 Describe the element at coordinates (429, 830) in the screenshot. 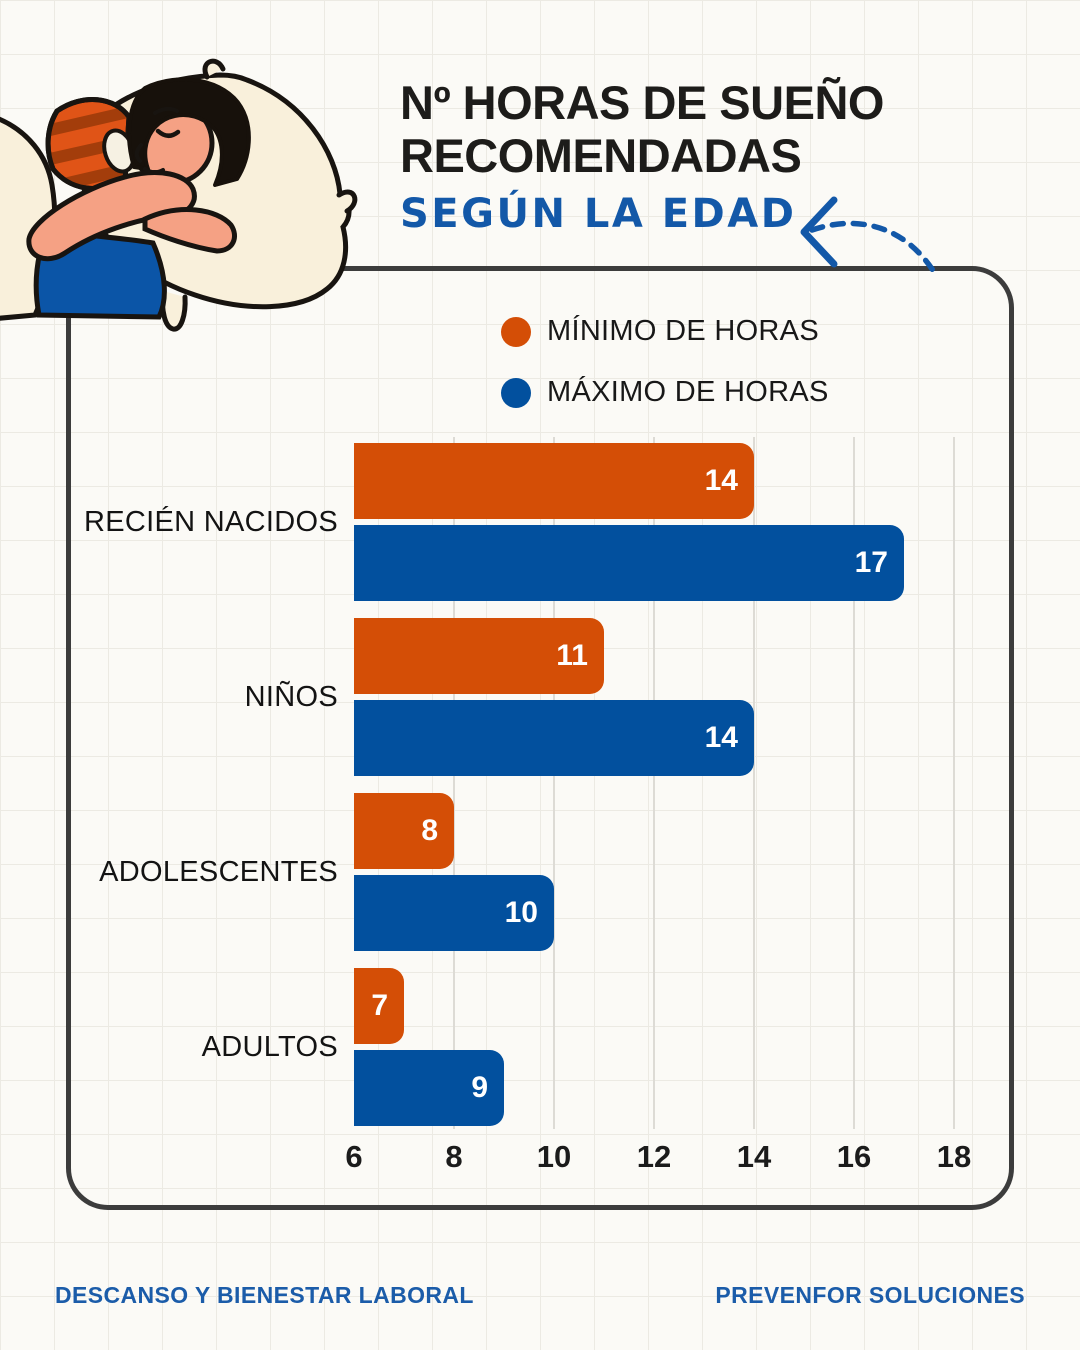

I see `bar-value-label: 8` at that location.